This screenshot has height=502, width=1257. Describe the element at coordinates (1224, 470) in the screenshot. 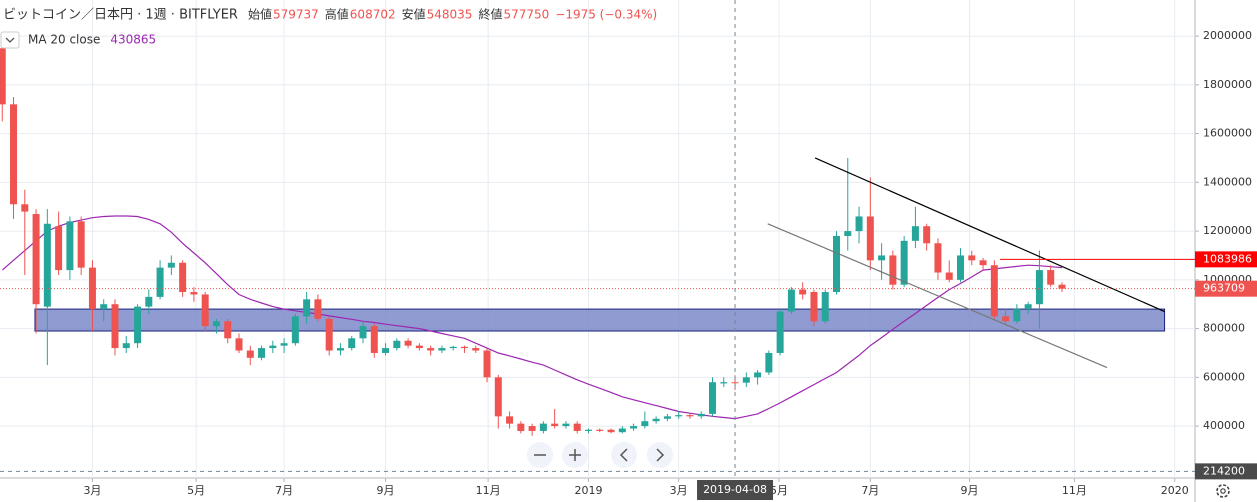

I see `crosshair-price-label: 214200` at that location.